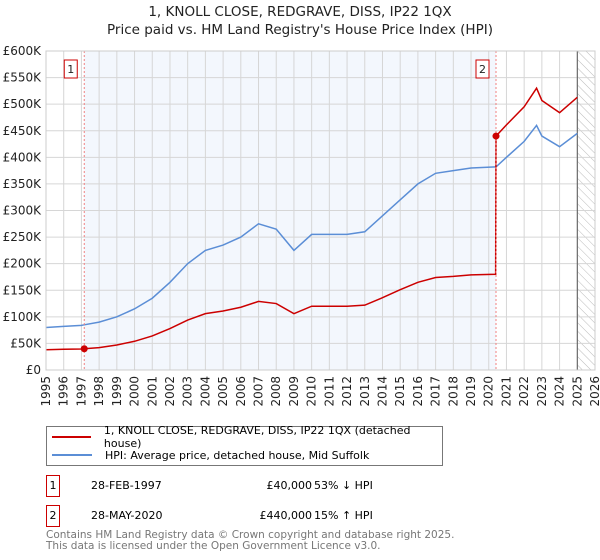 The width and height of the screenshot is (600, 560). I want to click on x-tick-label: 2016, so click(418, 391).